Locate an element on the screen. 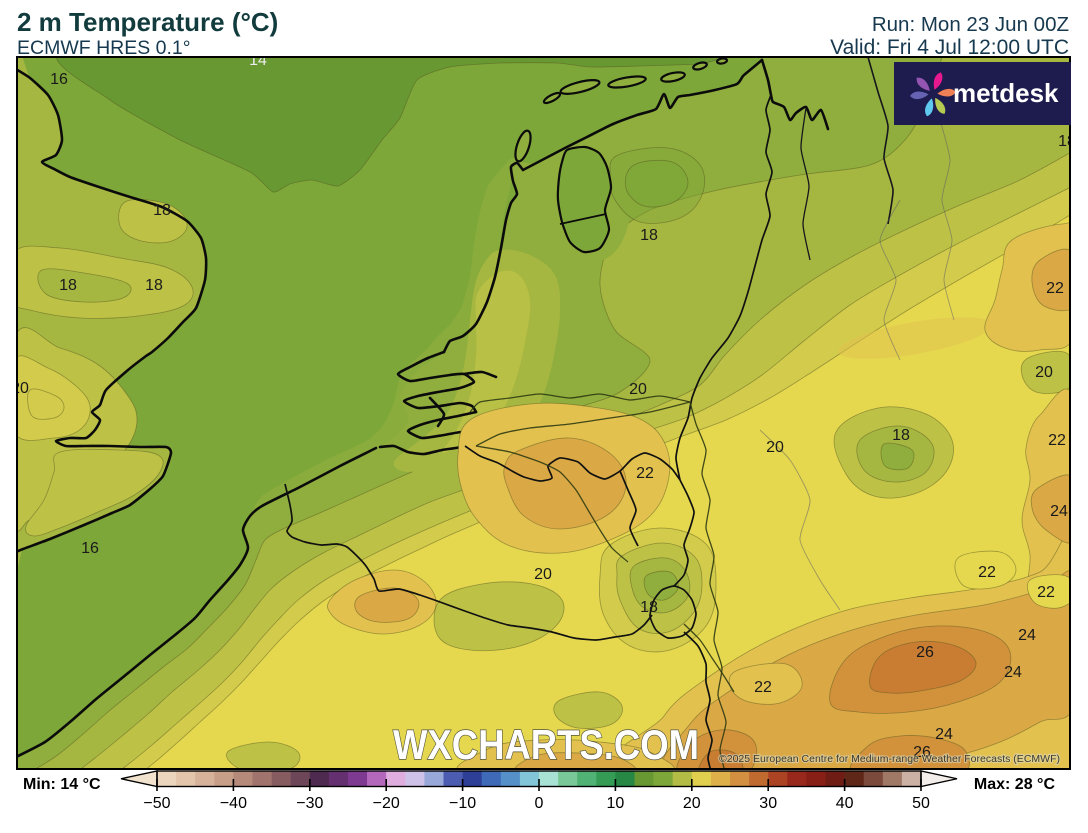 The image size is (1088, 833). svg-text: 30 is located at coordinates (768, 803).